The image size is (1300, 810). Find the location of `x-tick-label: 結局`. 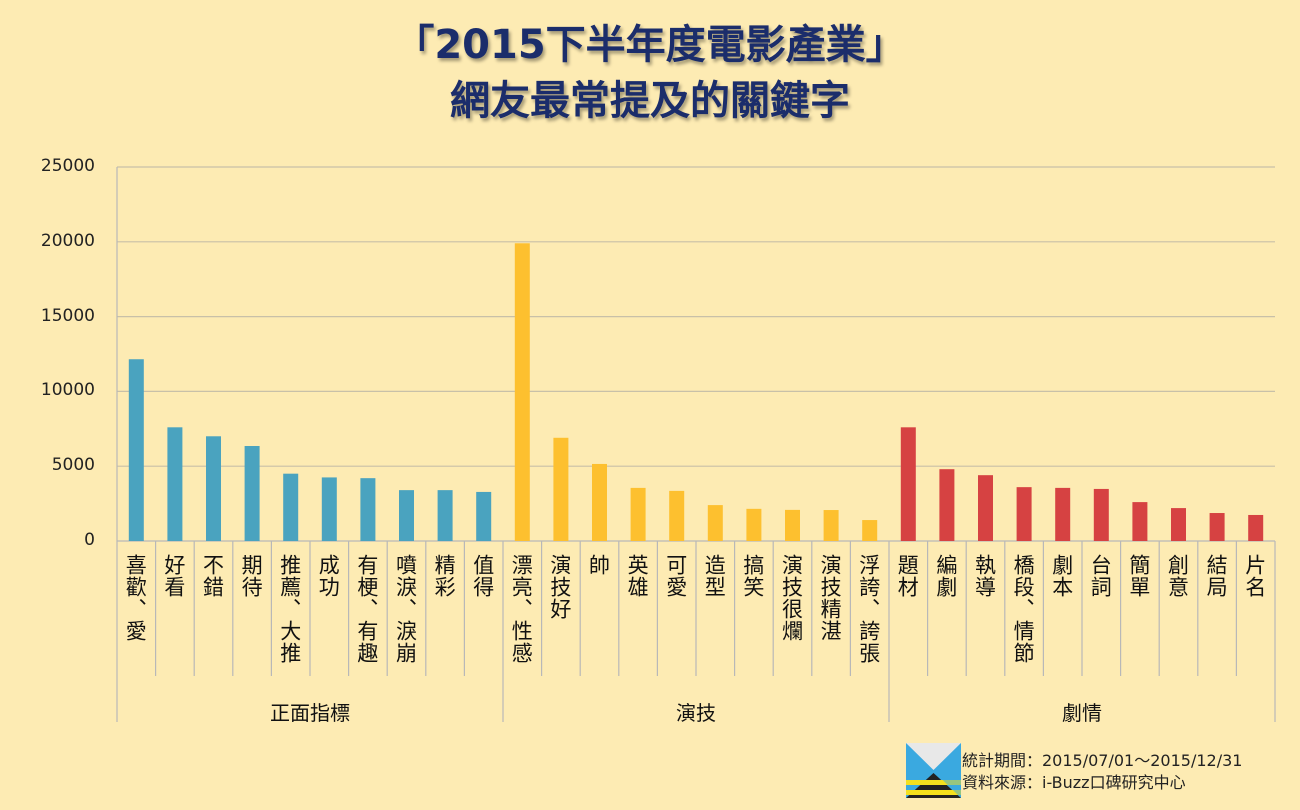

x-tick-label: 結局 is located at coordinates (1216, 576).